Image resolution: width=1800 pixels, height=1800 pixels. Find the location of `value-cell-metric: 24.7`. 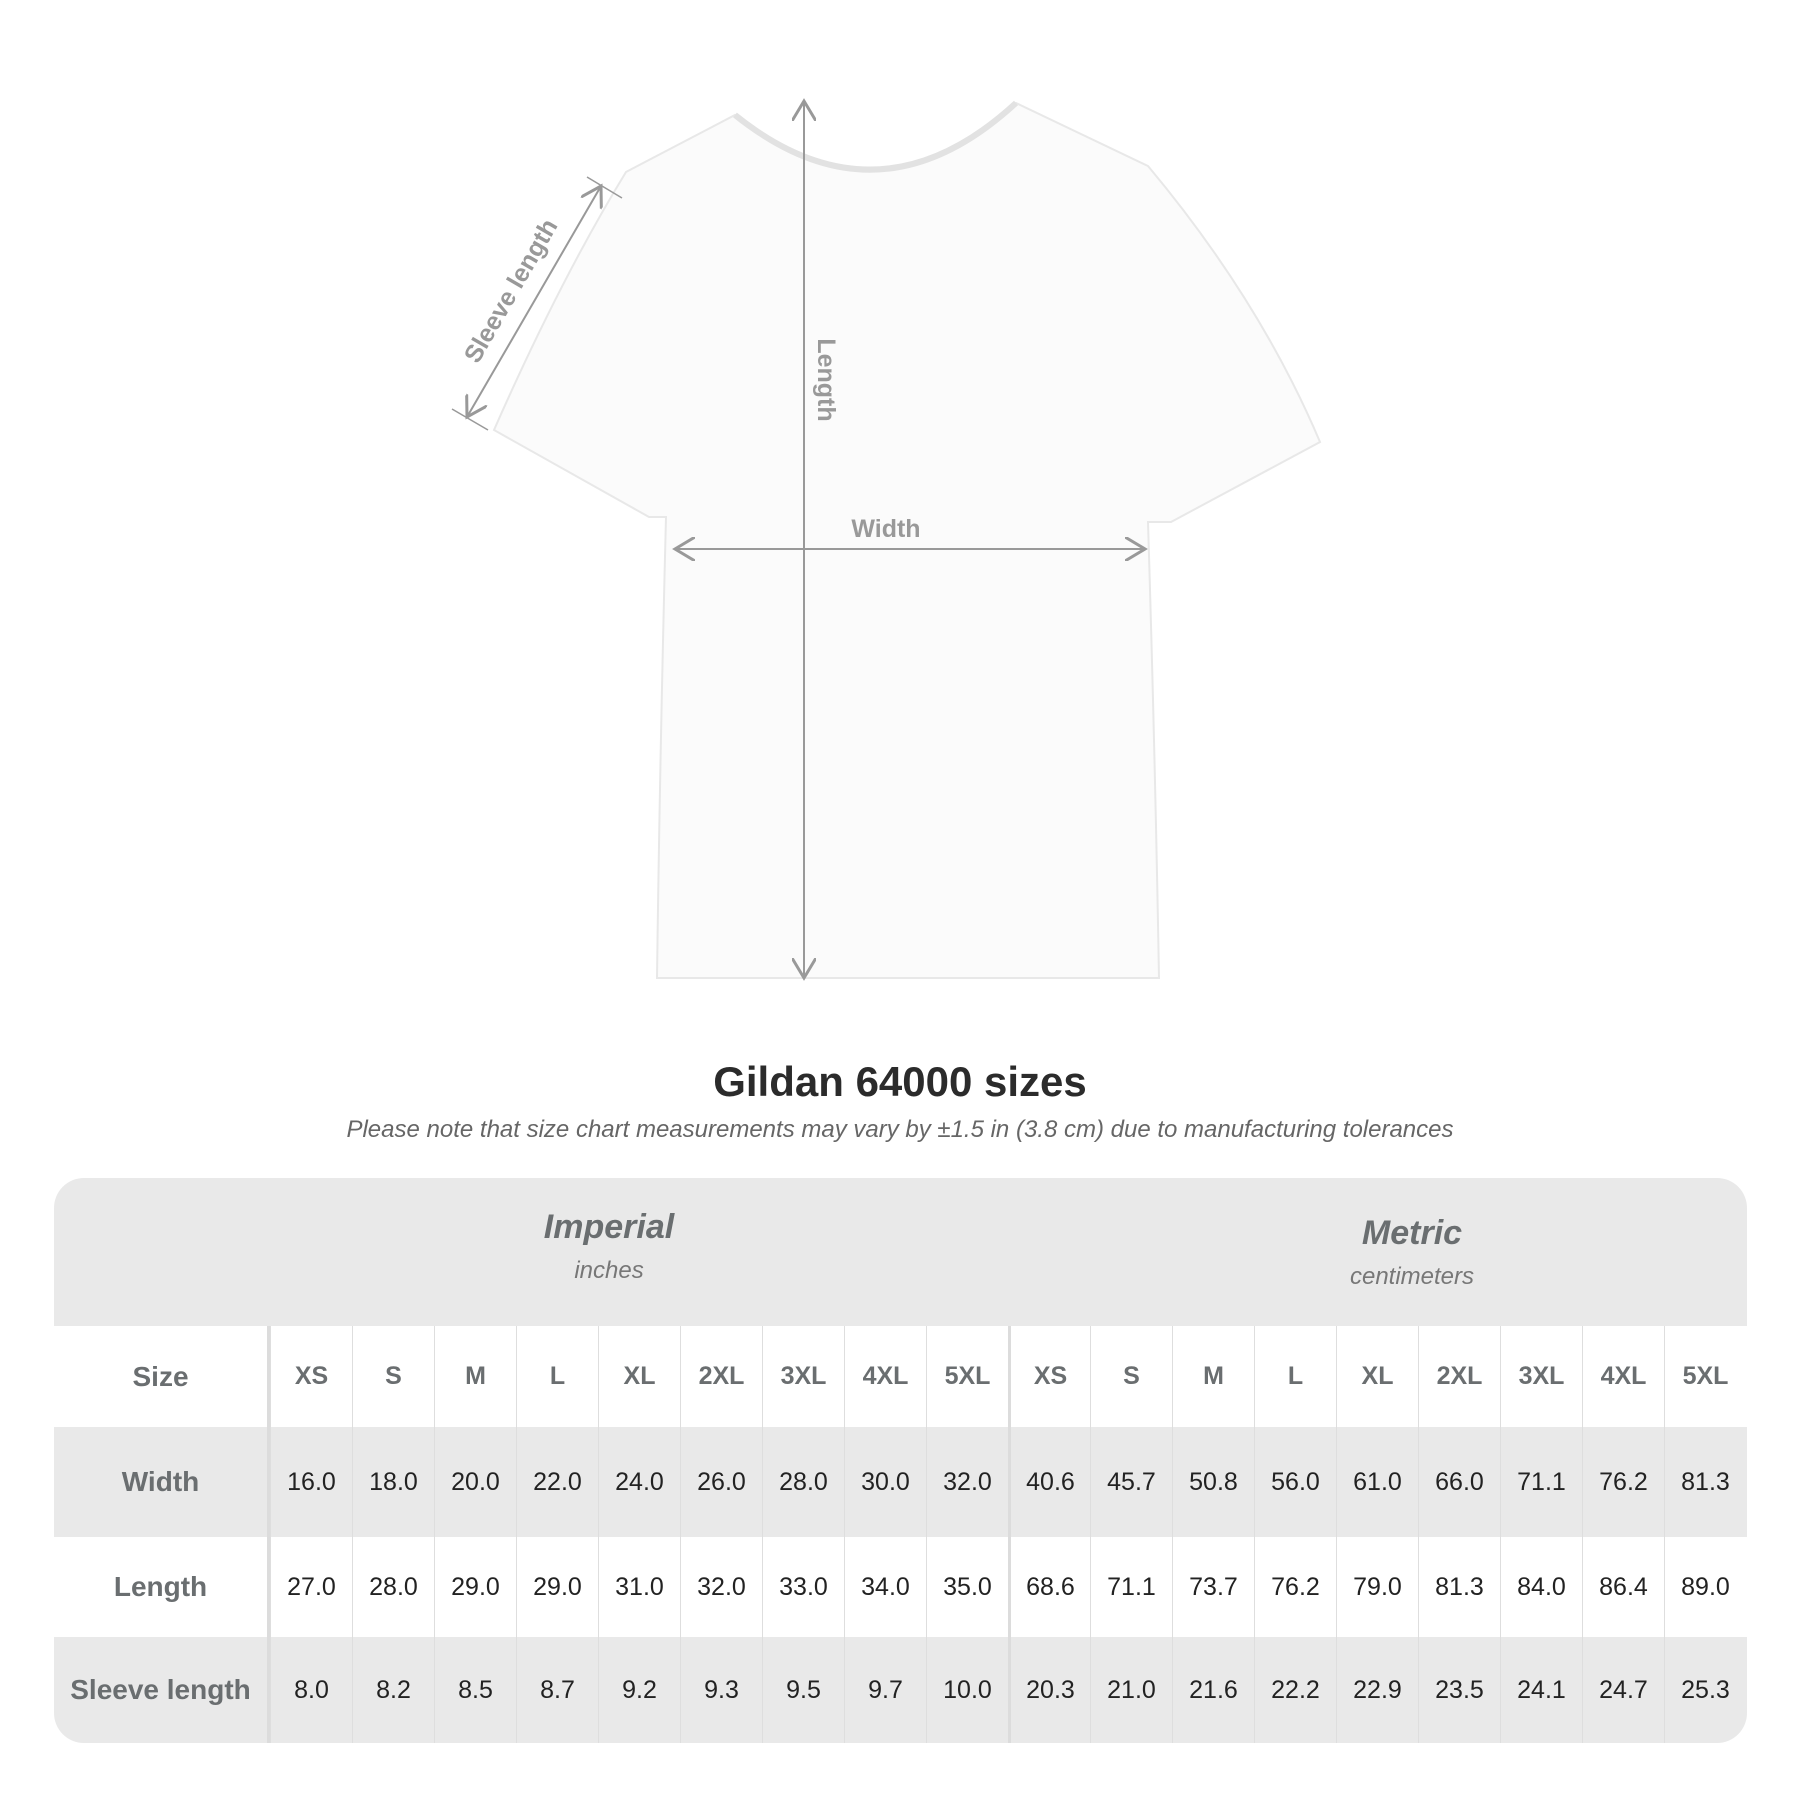

value-cell-metric: 24.7 is located at coordinates (1623, 1690).